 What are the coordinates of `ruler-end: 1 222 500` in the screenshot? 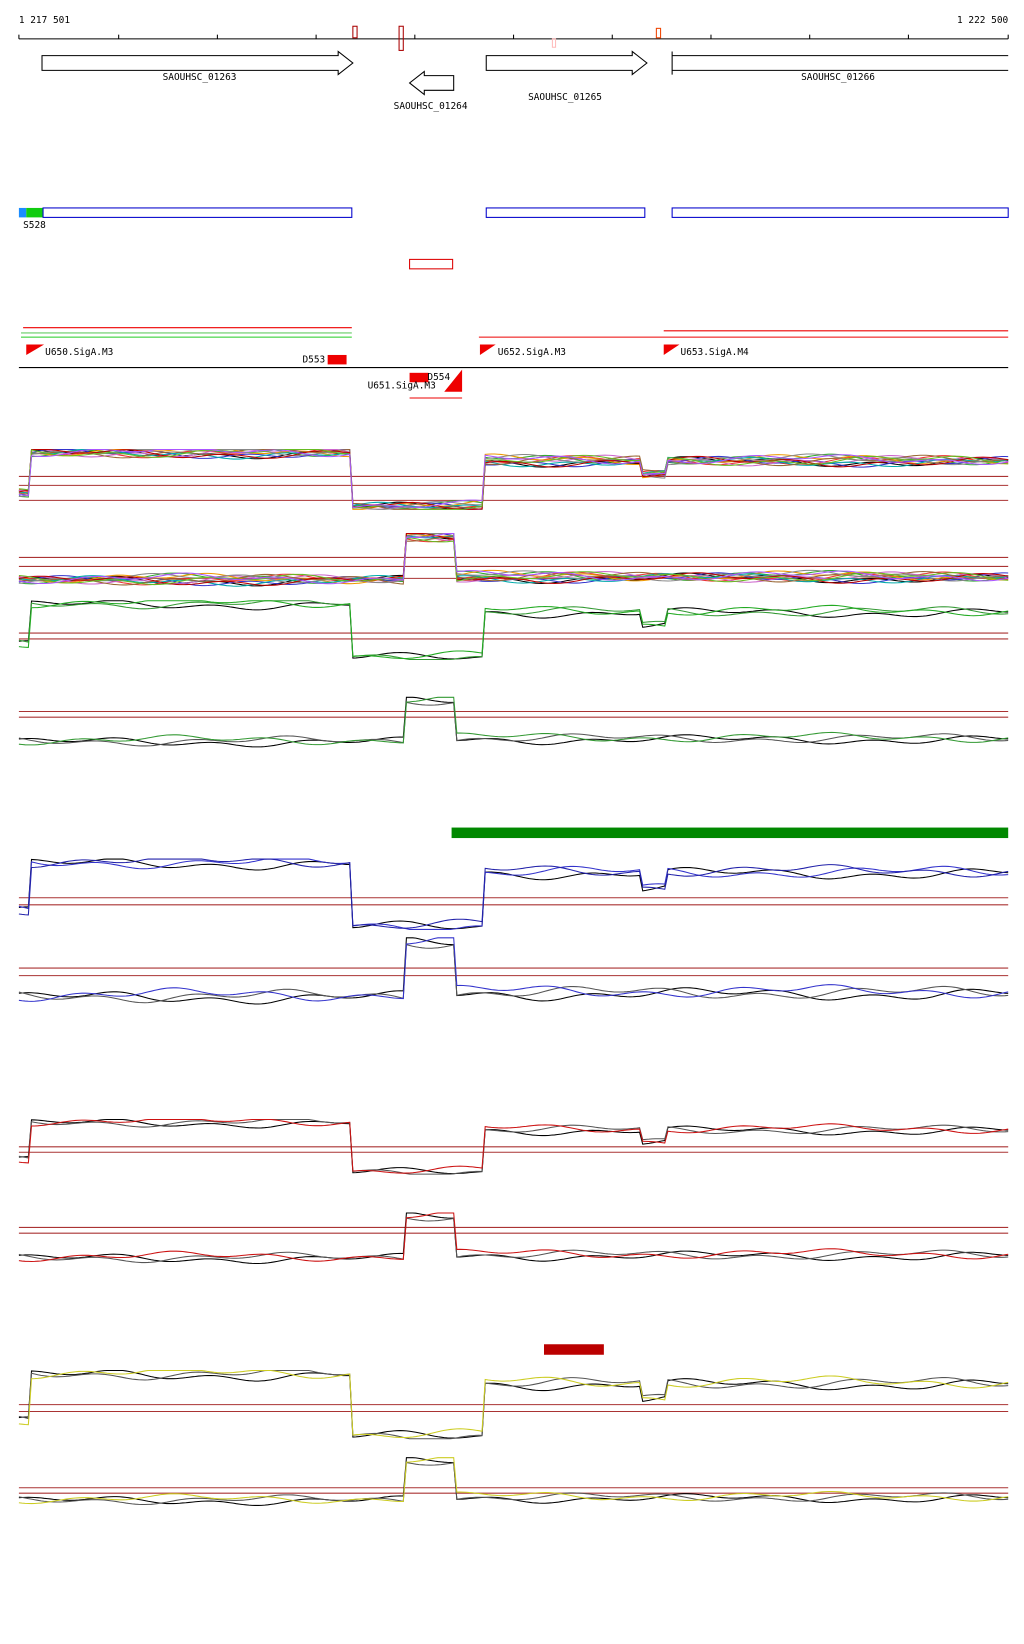 It's located at (982, 20).